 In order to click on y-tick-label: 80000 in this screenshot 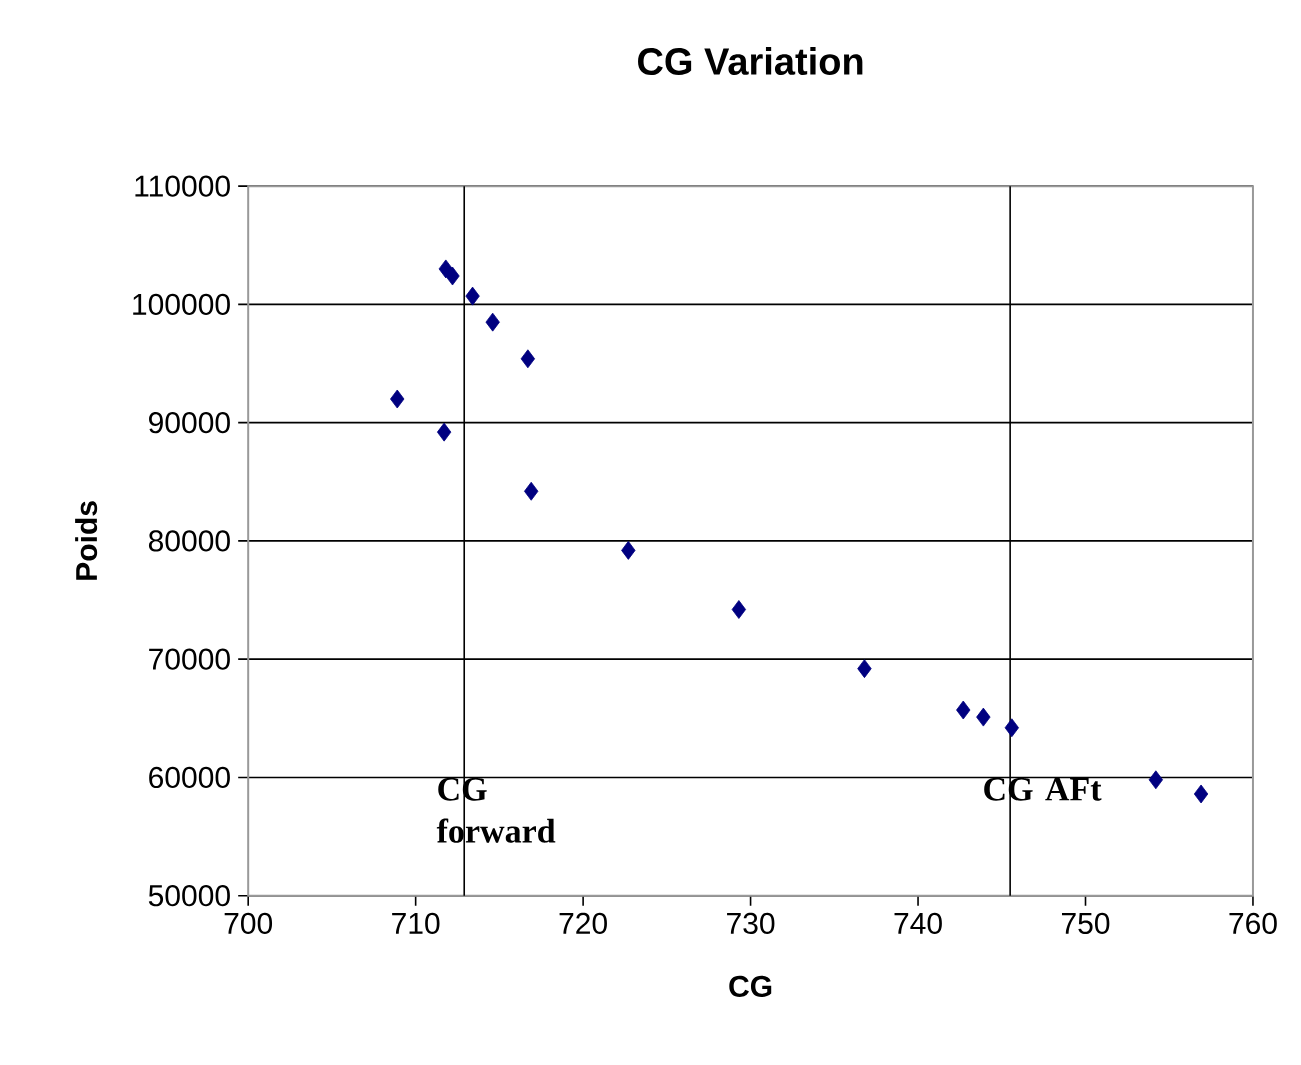, I will do `click(189, 541)`.